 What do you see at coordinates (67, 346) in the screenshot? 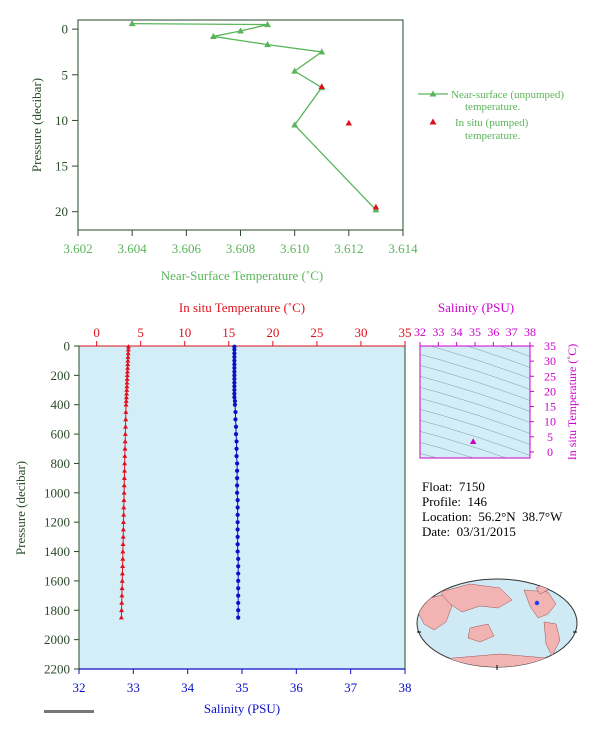
I see `pressure-tick-label: 0` at bounding box center [67, 346].